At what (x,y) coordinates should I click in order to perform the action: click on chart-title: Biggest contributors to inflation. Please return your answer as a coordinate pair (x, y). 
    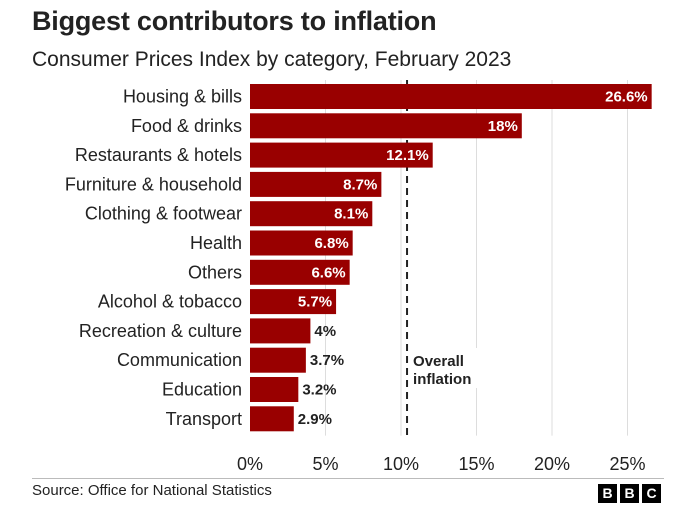
    Looking at the image, I should click on (234, 21).